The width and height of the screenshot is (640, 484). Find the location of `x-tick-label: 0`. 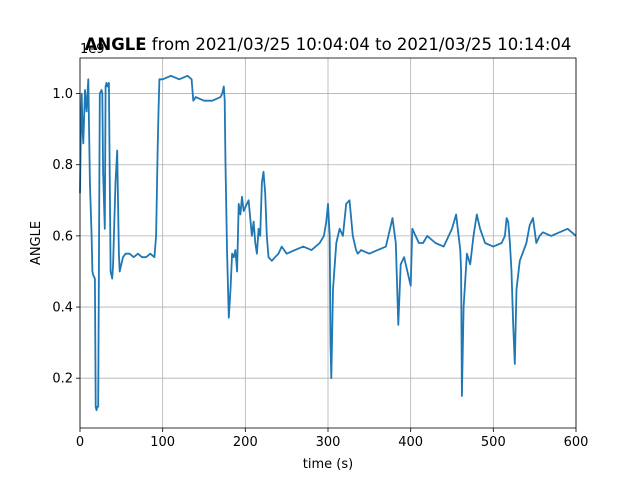

x-tick-label: 0 is located at coordinates (80, 442).